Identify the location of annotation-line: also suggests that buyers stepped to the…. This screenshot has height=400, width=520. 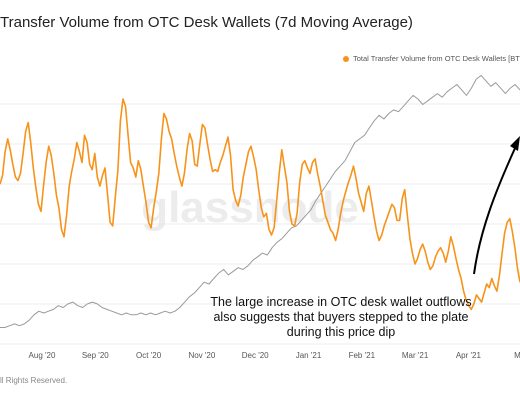
(341, 317).